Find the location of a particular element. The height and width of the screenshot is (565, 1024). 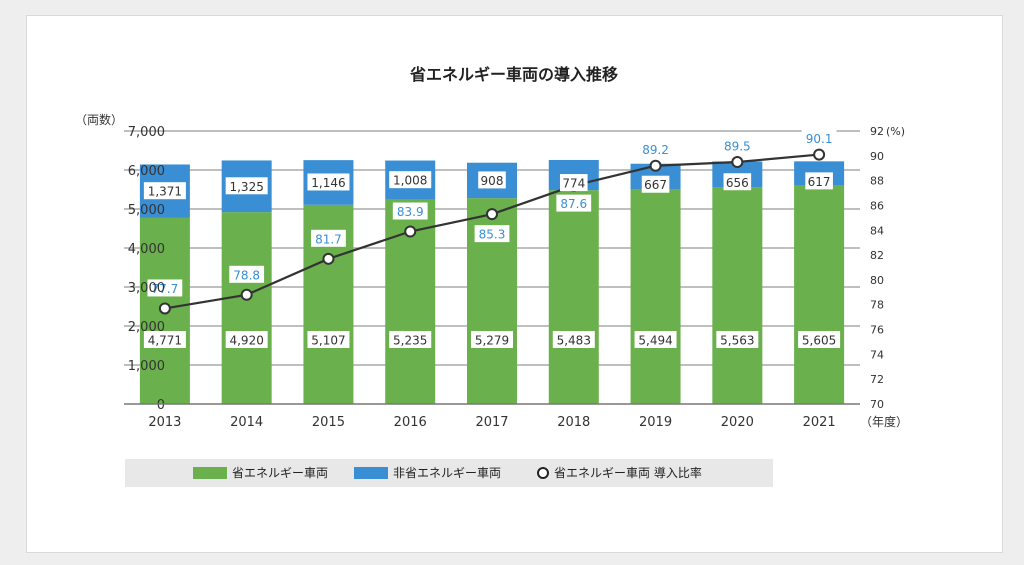

y-right-tick-label: 76 is located at coordinates (877, 330).